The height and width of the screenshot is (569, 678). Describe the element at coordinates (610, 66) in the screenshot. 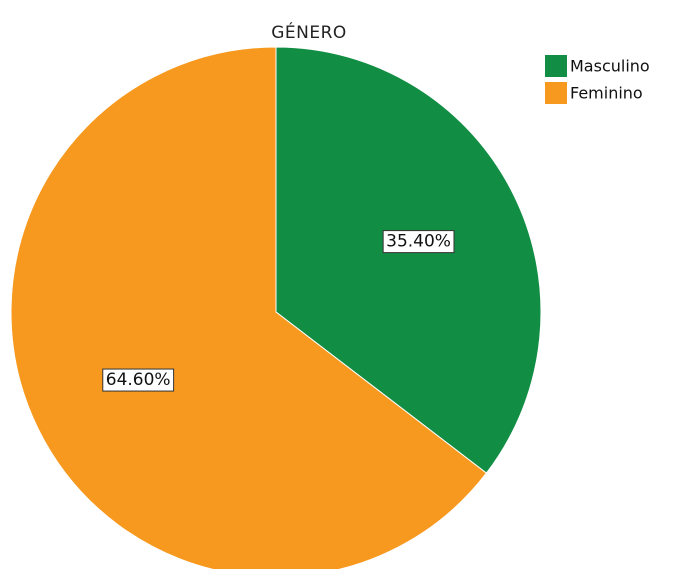

I see `legend-label: Masculino` at that location.